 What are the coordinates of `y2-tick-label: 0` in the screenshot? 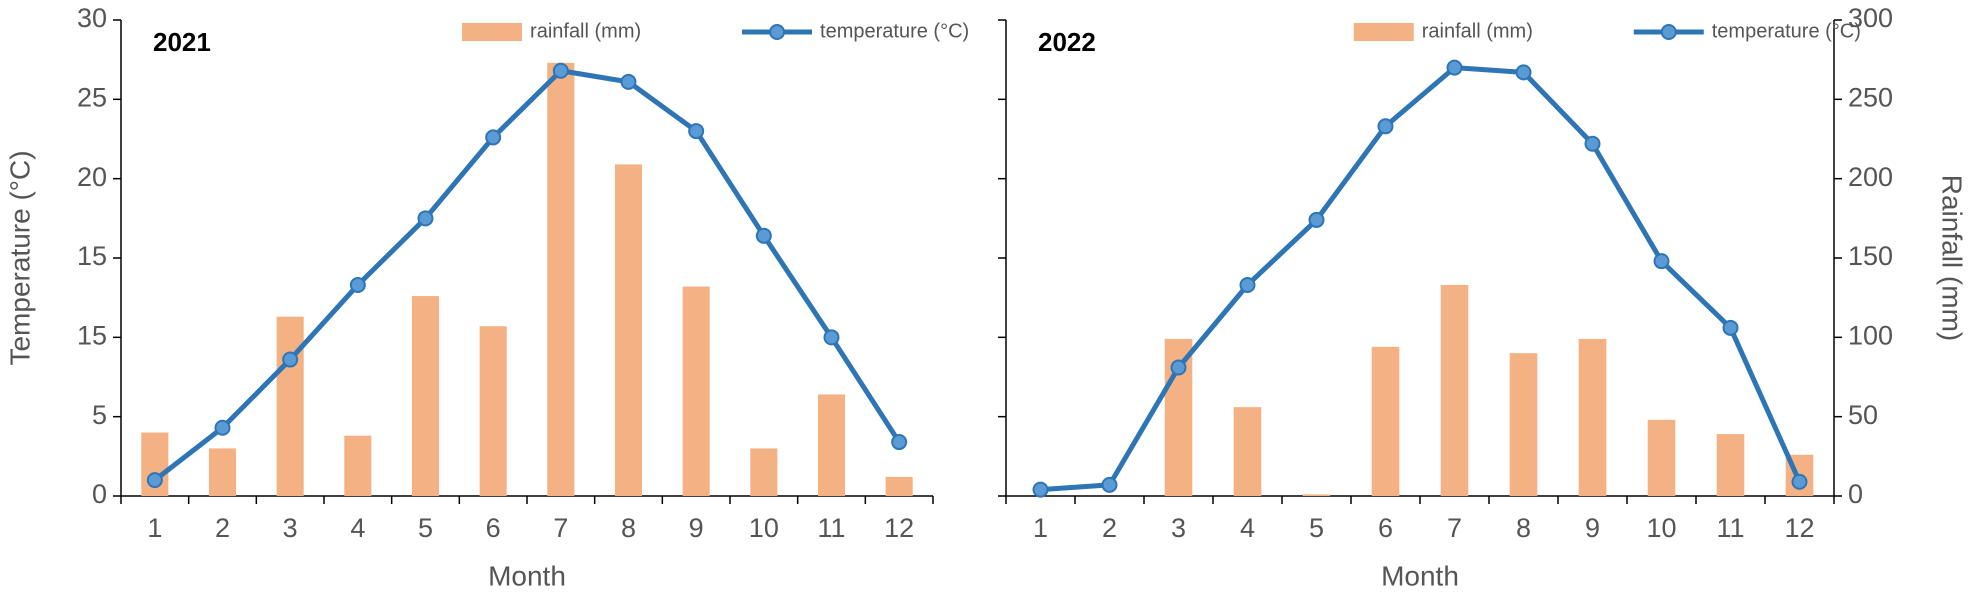 It's located at (1855, 494).